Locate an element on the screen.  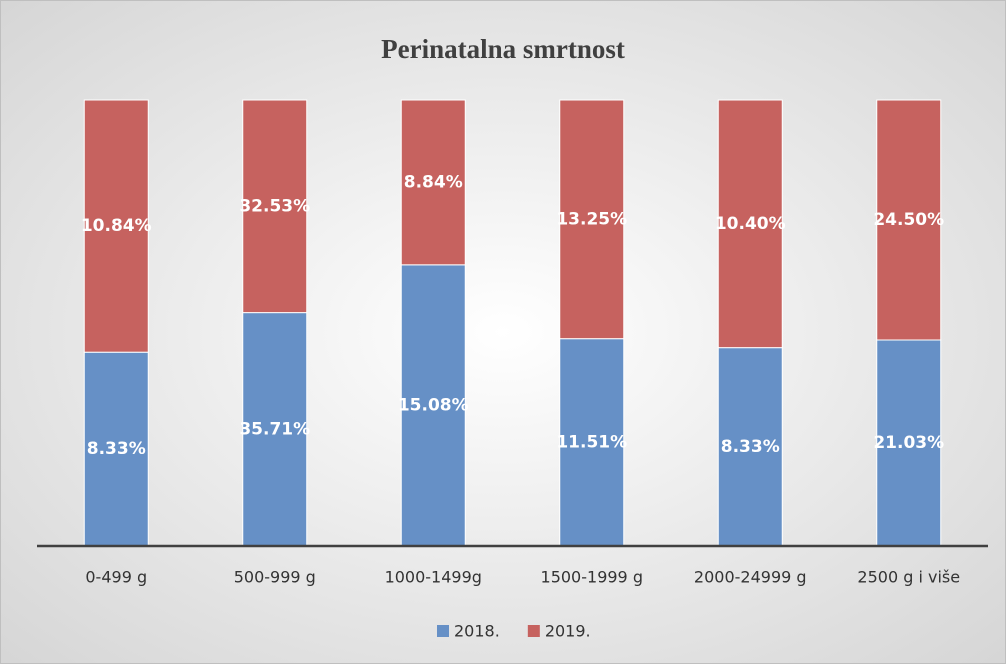
data-label: 24.50% is located at coordinates (908, 220).